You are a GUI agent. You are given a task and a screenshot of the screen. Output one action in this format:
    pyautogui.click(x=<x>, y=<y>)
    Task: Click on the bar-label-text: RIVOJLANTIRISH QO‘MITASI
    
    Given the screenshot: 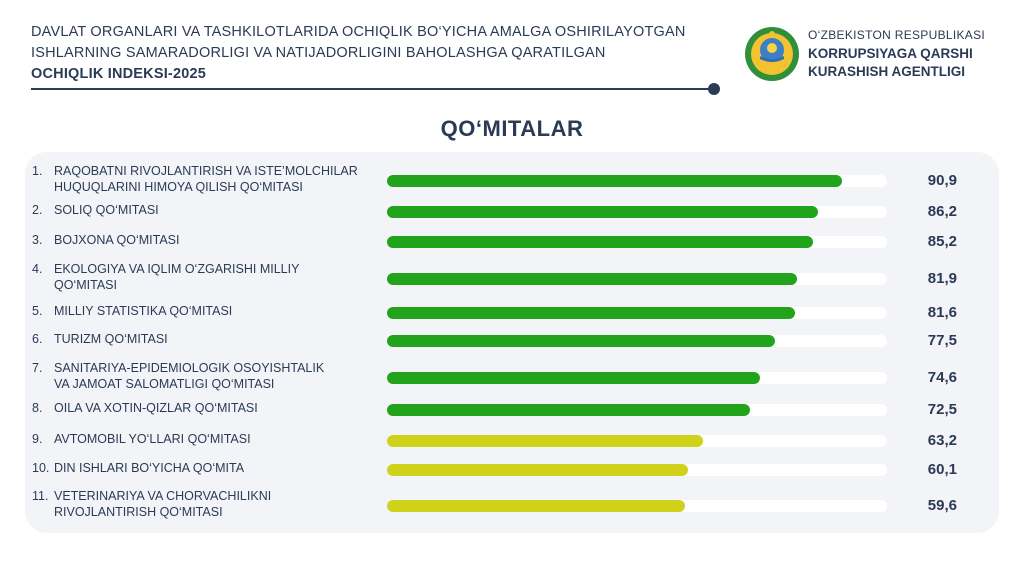 What is the action you would take?
    pyautogui.click(x=138, y=512)
    